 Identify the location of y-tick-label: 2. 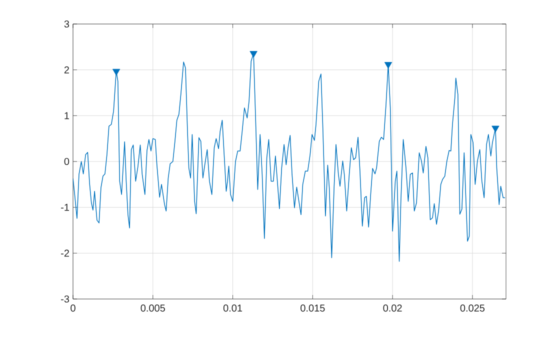
(66, 70).